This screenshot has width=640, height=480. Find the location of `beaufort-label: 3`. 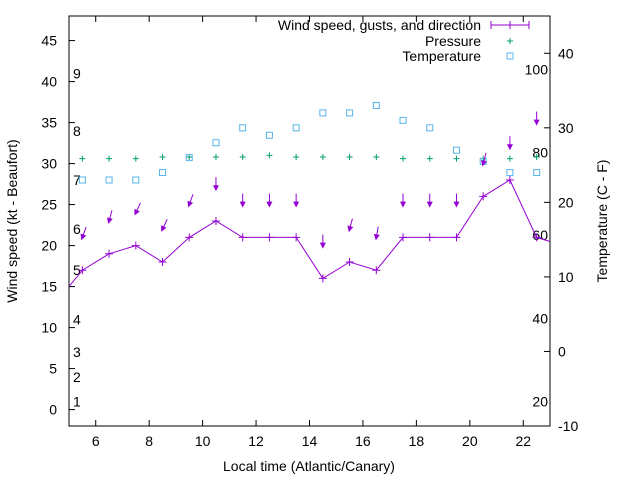

beaufort-label: 3 is located at coordinates (77, 352).